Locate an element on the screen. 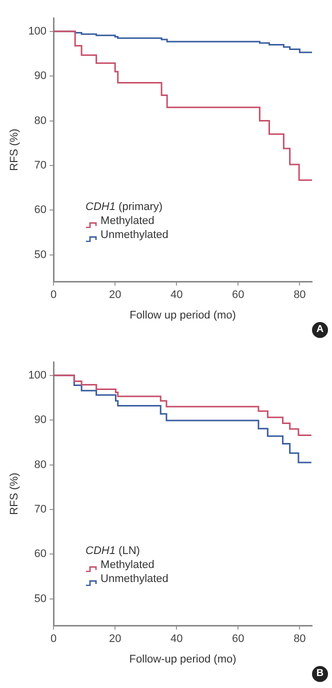  text: B is located at coordinates (320, 674).